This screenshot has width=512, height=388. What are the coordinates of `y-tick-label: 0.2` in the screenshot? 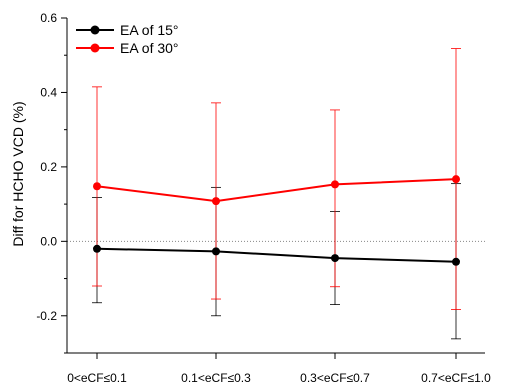 It's located at (48, 167).